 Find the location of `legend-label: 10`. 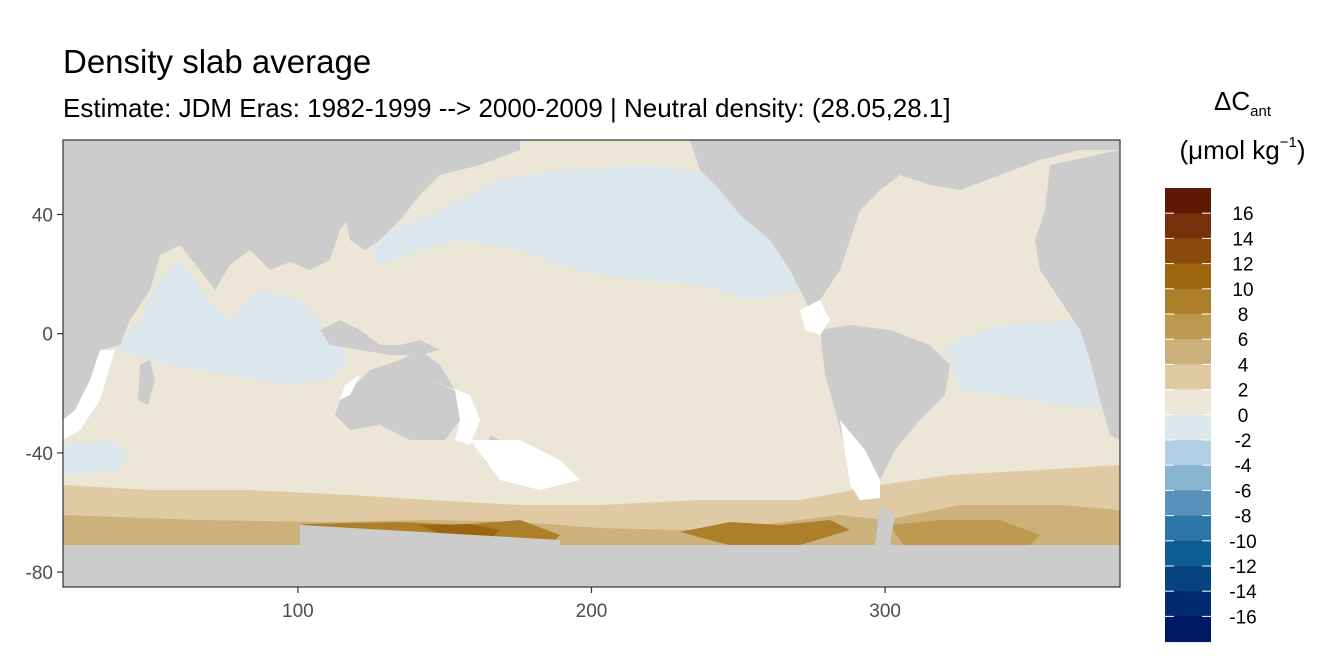

legend-label: 10 is located at coordinates (1242, 290).